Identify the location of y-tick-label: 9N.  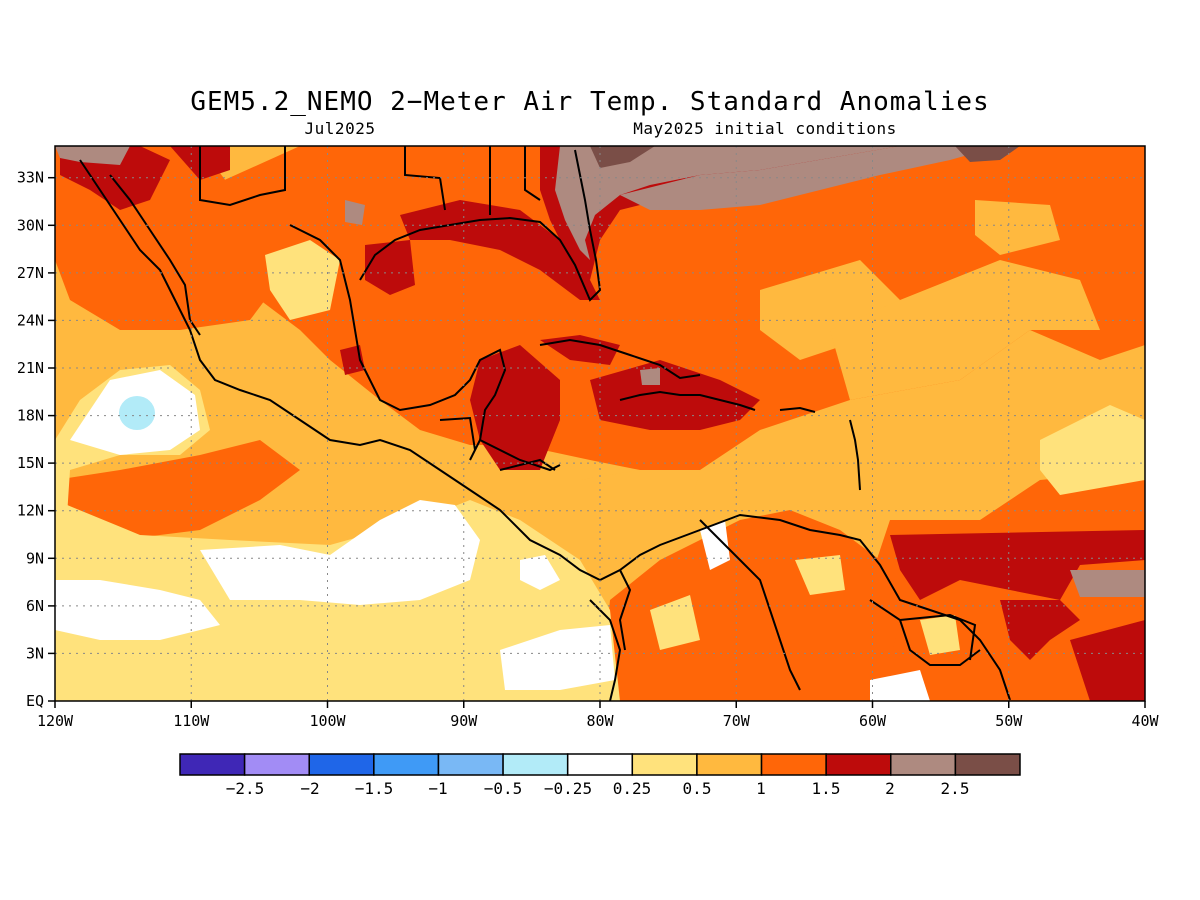
(35, 558).